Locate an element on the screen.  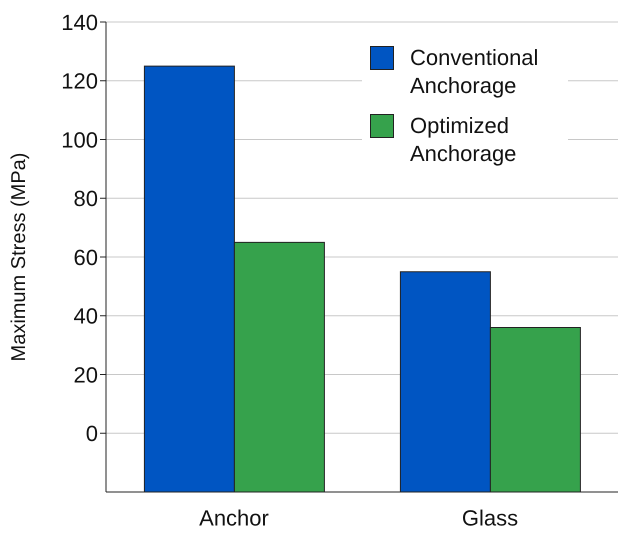
legend-label: Conventional Anchorage is located at coordinates (475, 72).